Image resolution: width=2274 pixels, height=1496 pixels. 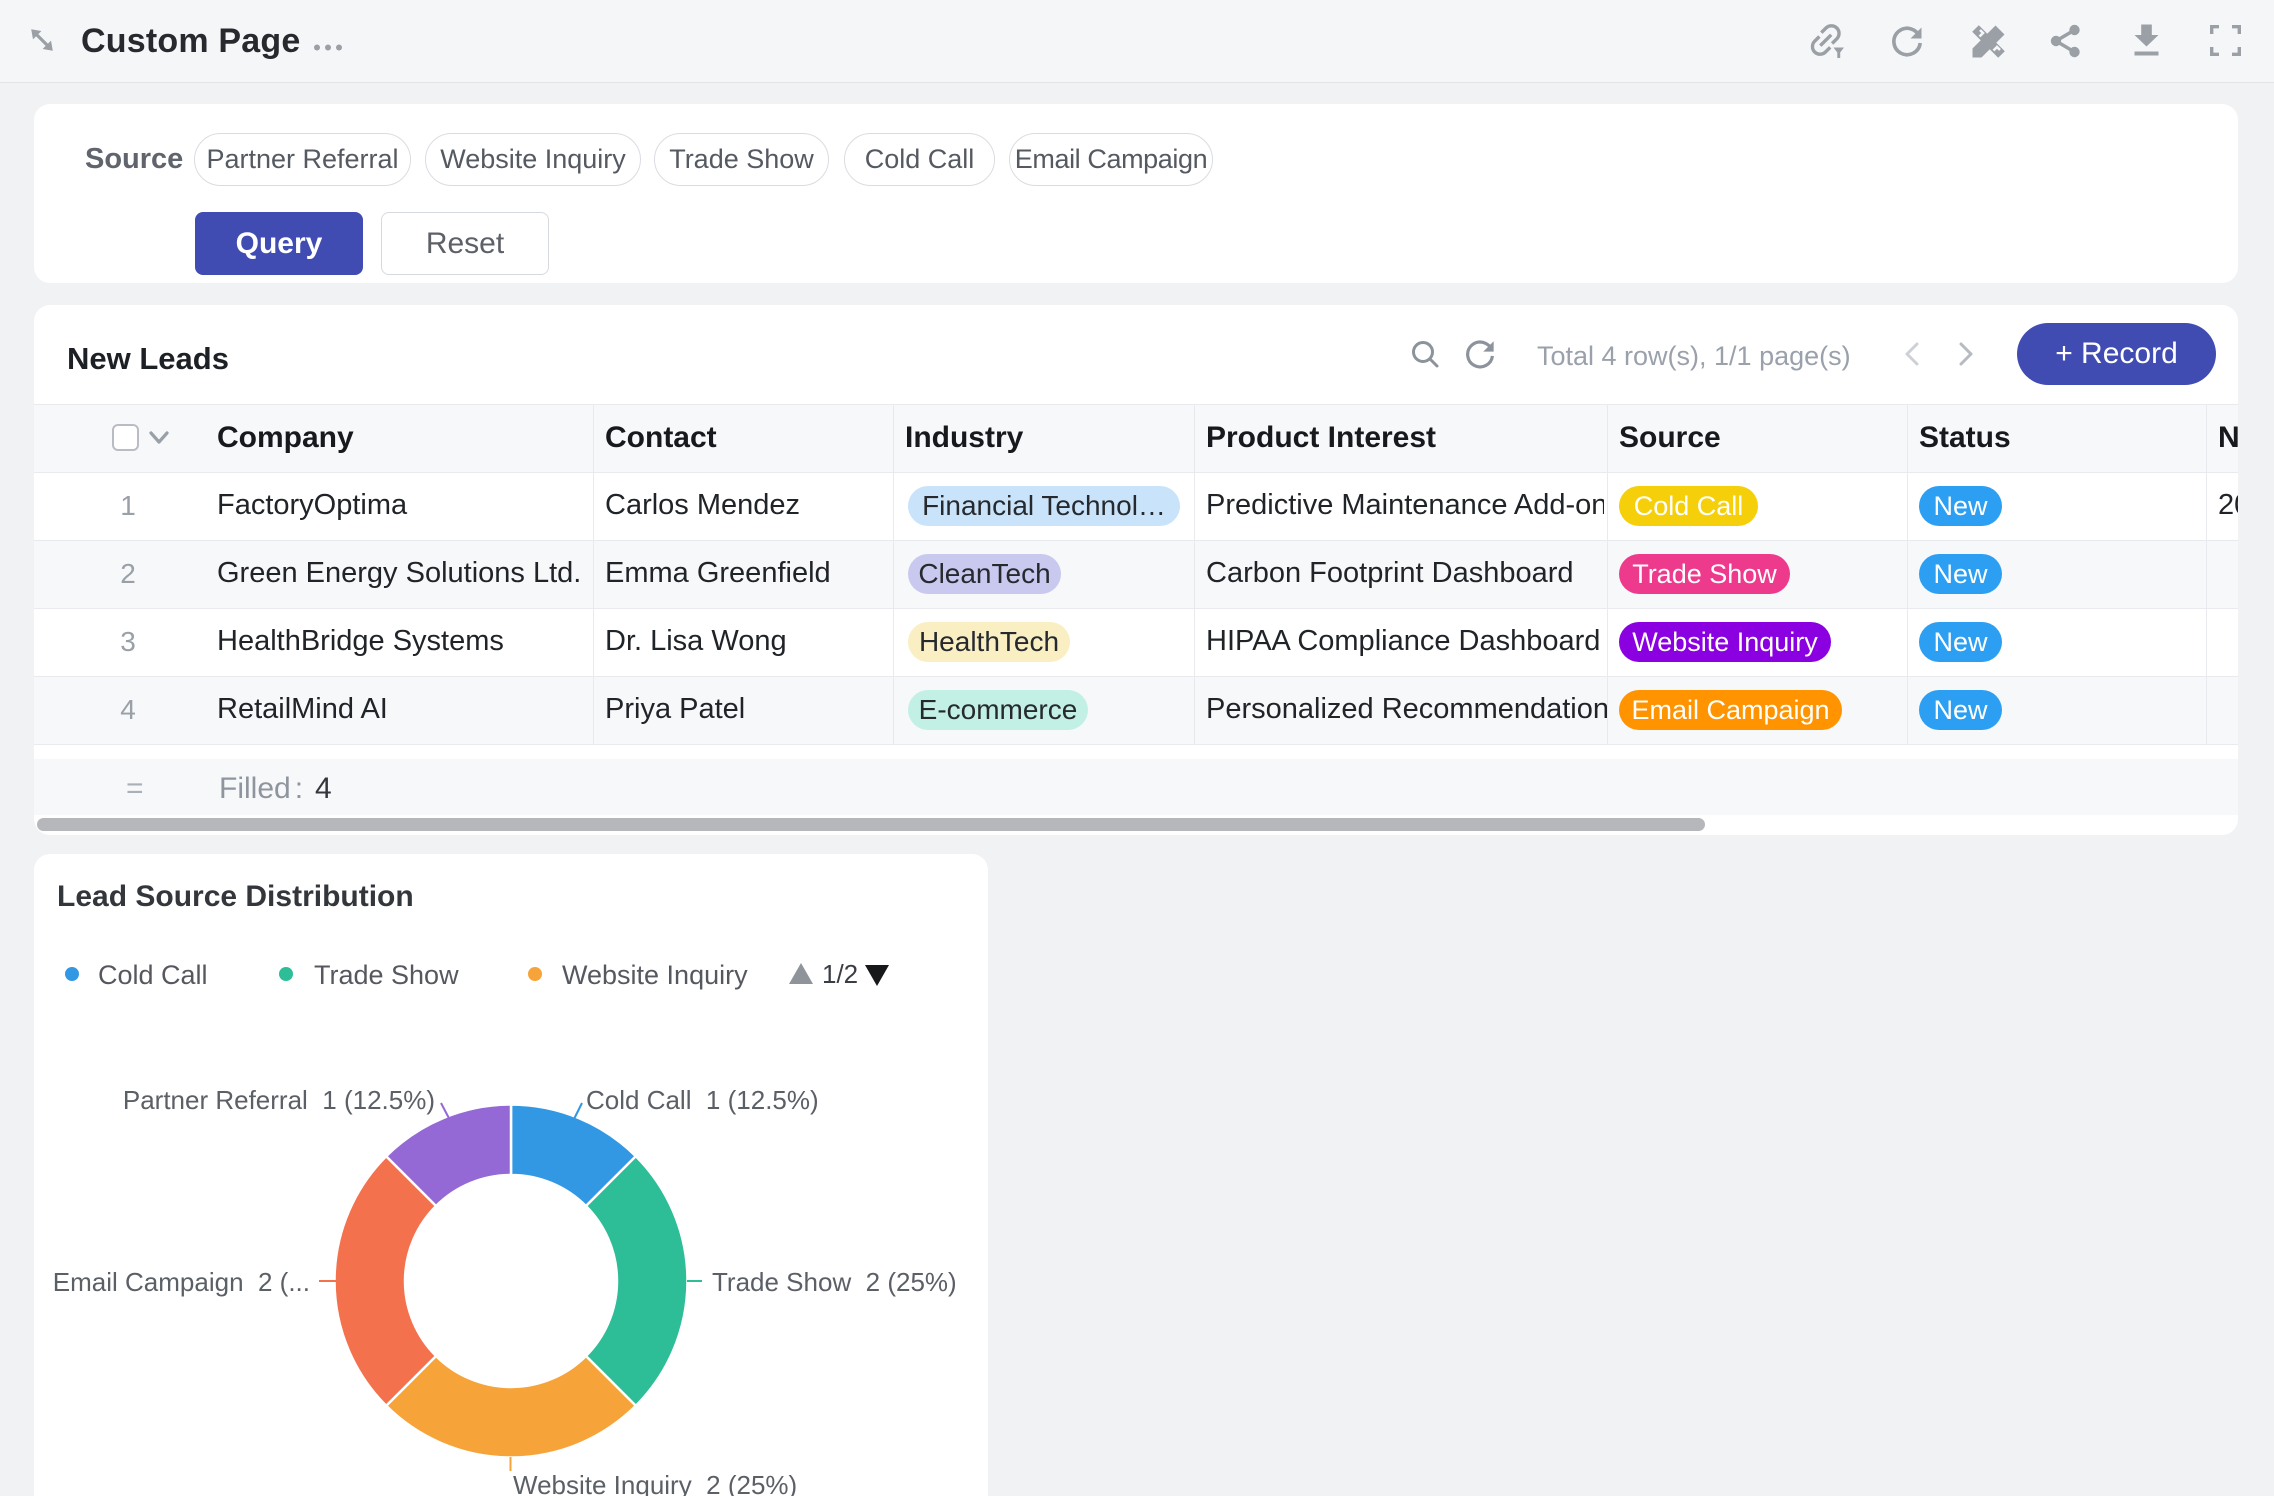 What do you see at coordinates (153, 975) in the screenshot?
I see `svg-text: Cold Call` at bounding box center [153, 975].